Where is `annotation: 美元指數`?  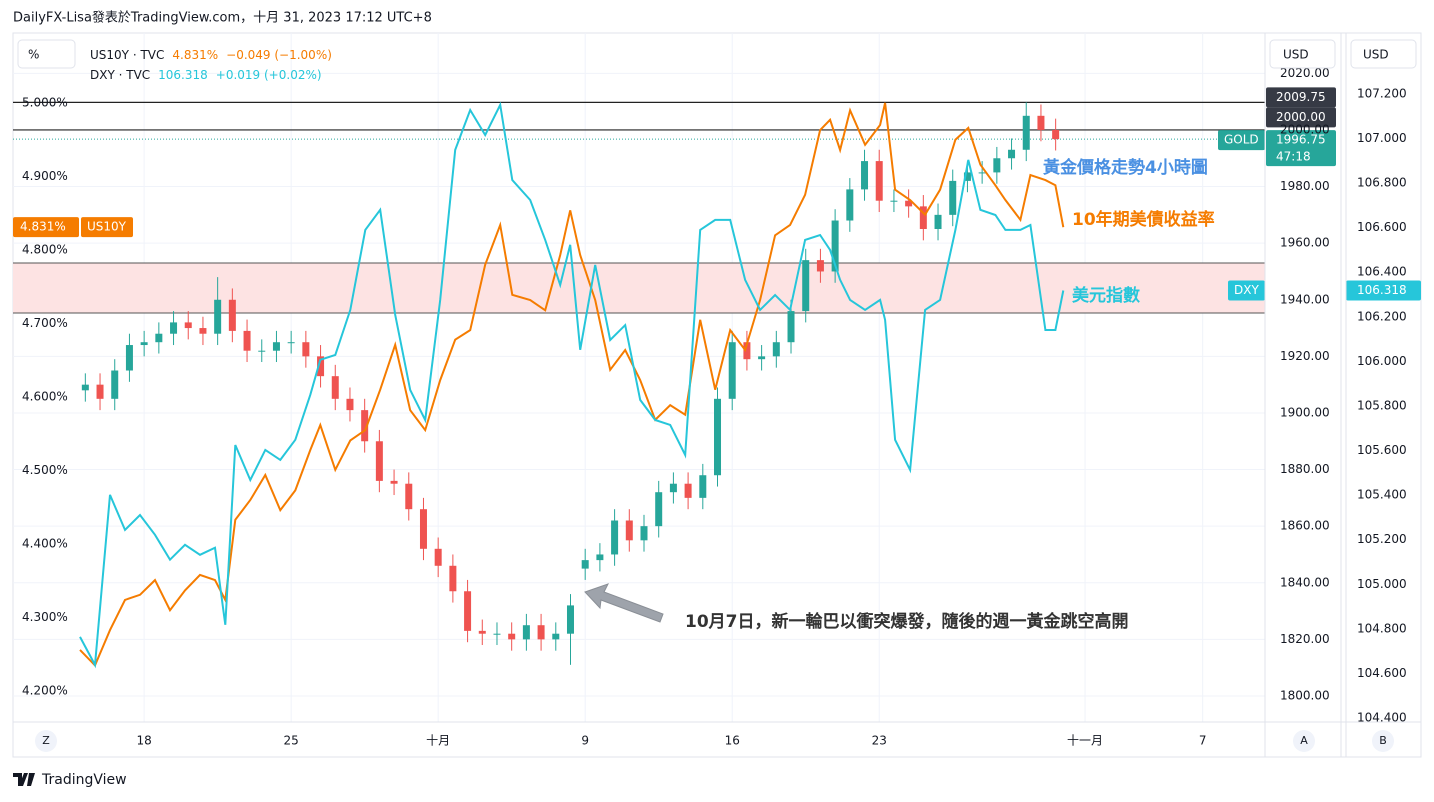 annotation: 美元指數 is located at coordinates (1106, 295).